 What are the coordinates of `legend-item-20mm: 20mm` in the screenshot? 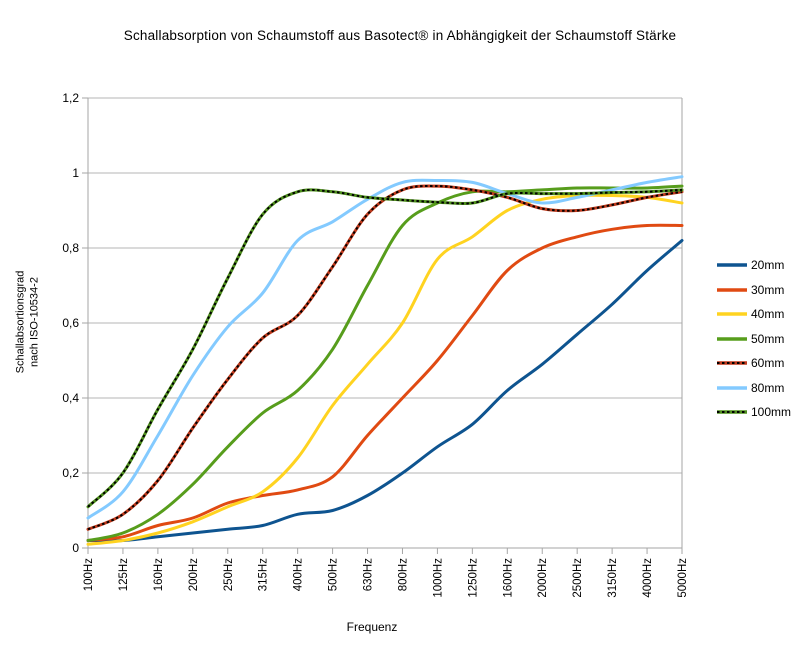 It's located at (753, 265).